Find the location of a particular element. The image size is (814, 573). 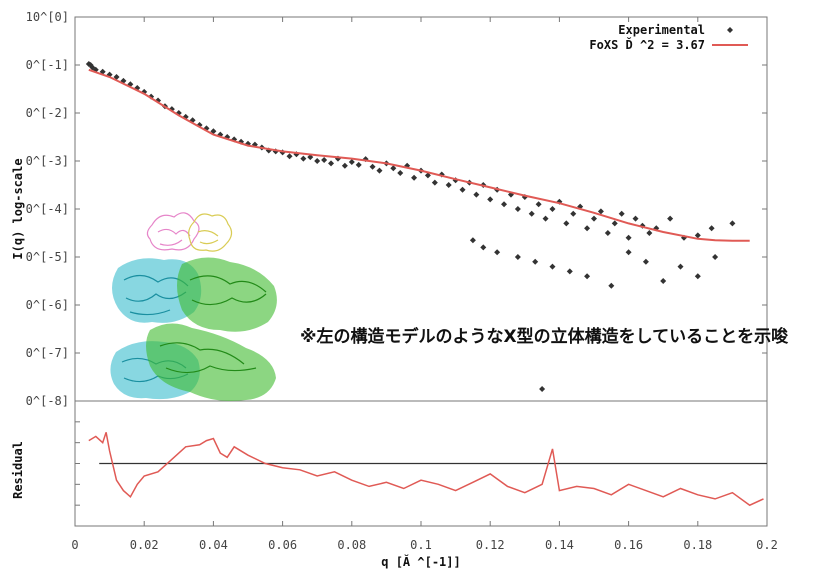

model-green-domain-bottom is located at coordinates (211, 362).